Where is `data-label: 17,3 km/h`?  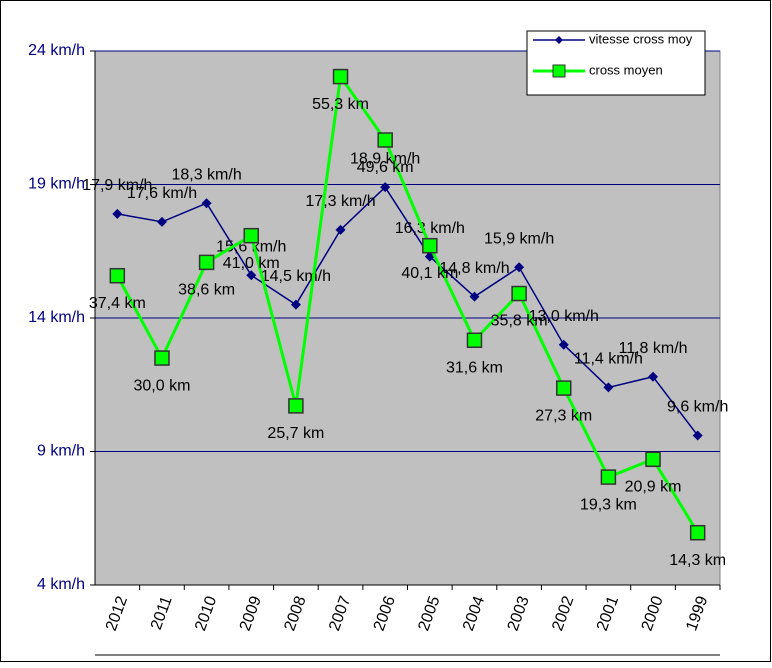 data-label: 17,3 km/h is located at coordinates (340, 201).